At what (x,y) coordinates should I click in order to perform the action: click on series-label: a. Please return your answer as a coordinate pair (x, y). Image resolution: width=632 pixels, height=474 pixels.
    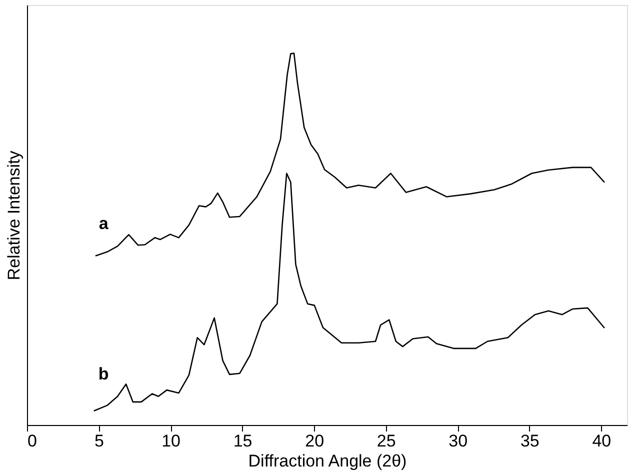
    Looking at the image, I should click on (103, 224).